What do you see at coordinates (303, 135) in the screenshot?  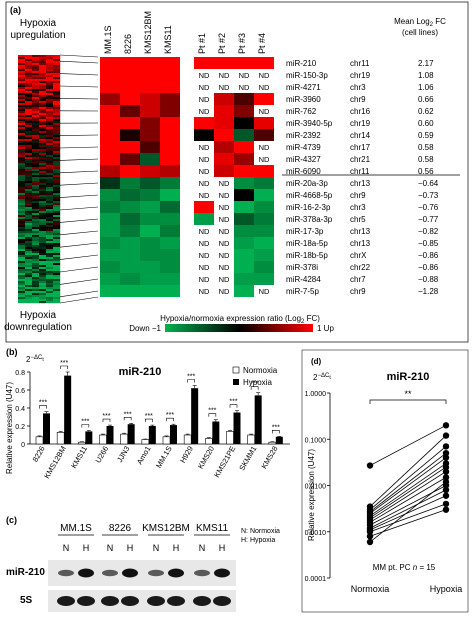 I see `row-label-mirna: miR-2392` at bounding box center [303, 135].